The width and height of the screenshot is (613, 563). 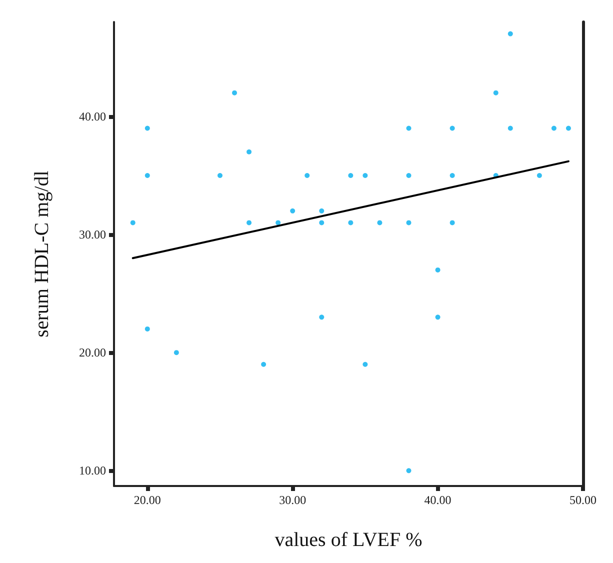 What do you see at coordinates (583, 500) in the screenshot?
I see `x-tick-label: 50.00` at bounding box center [583, 500].